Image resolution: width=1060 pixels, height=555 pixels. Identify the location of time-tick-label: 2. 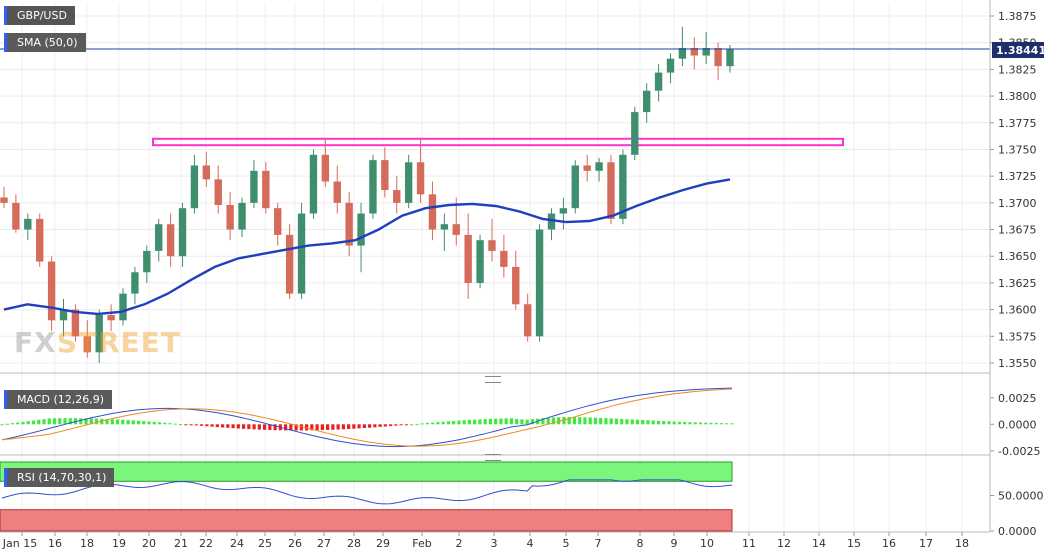
(459, 543).